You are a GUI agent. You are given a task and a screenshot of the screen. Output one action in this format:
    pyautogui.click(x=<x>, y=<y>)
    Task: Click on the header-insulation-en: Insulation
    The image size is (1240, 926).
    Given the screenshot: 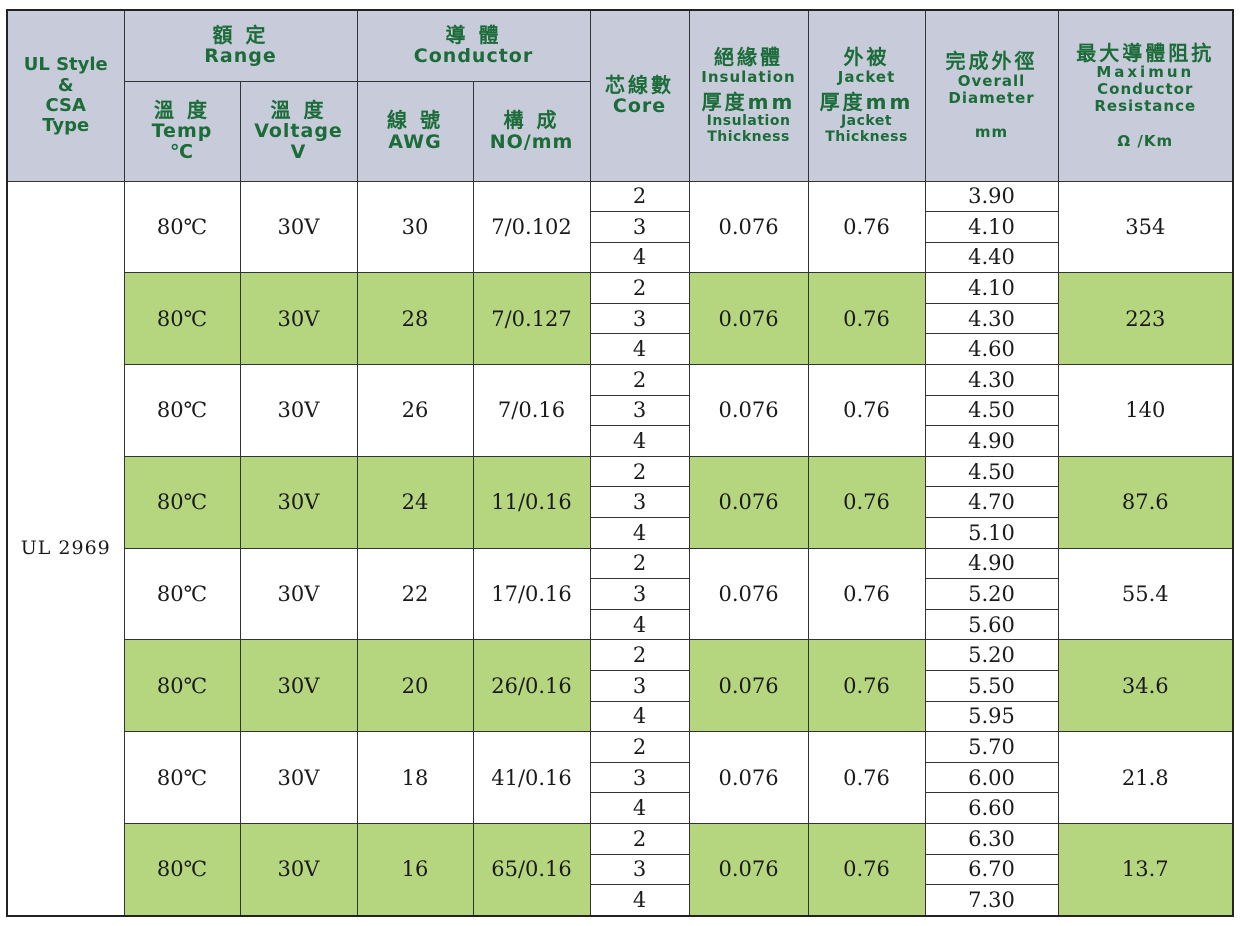 What is the action you would take?
    pyautogui.click(x=748, y=76)
    